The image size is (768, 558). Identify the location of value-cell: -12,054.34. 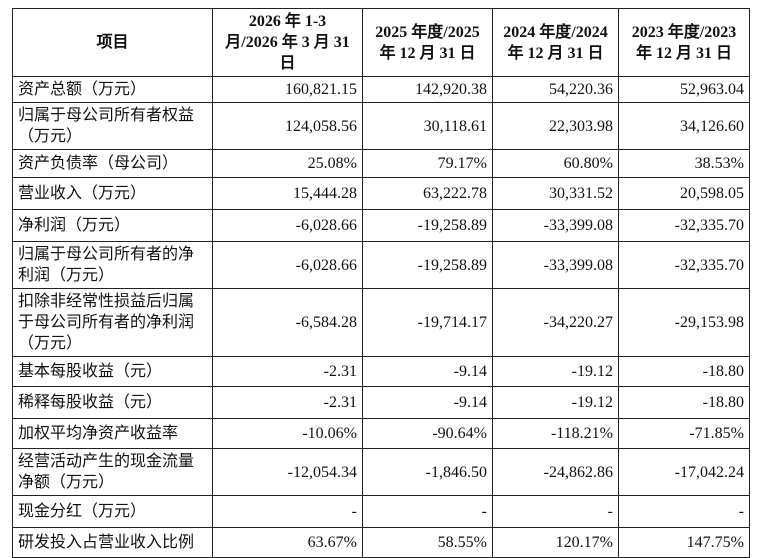
(287, 472).